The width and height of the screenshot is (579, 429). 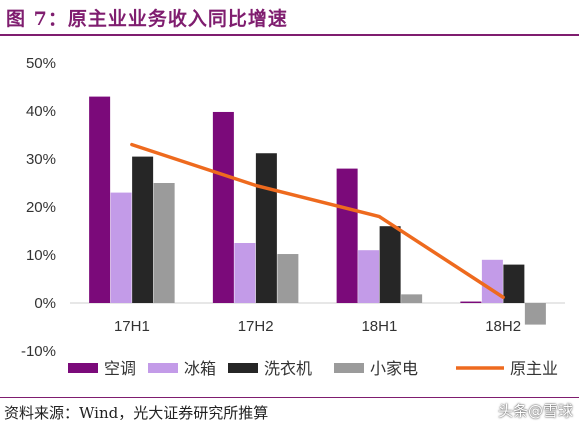 I want to click on y-tick-label: 30%, so click(x=41, y=159).